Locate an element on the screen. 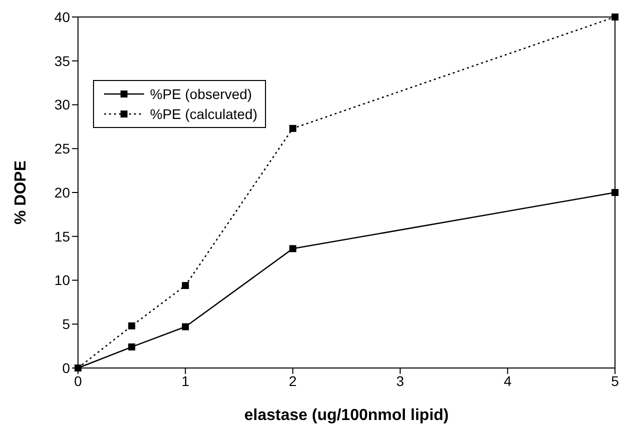  y-tick-label: 10 is located at coordinates (62, 280).